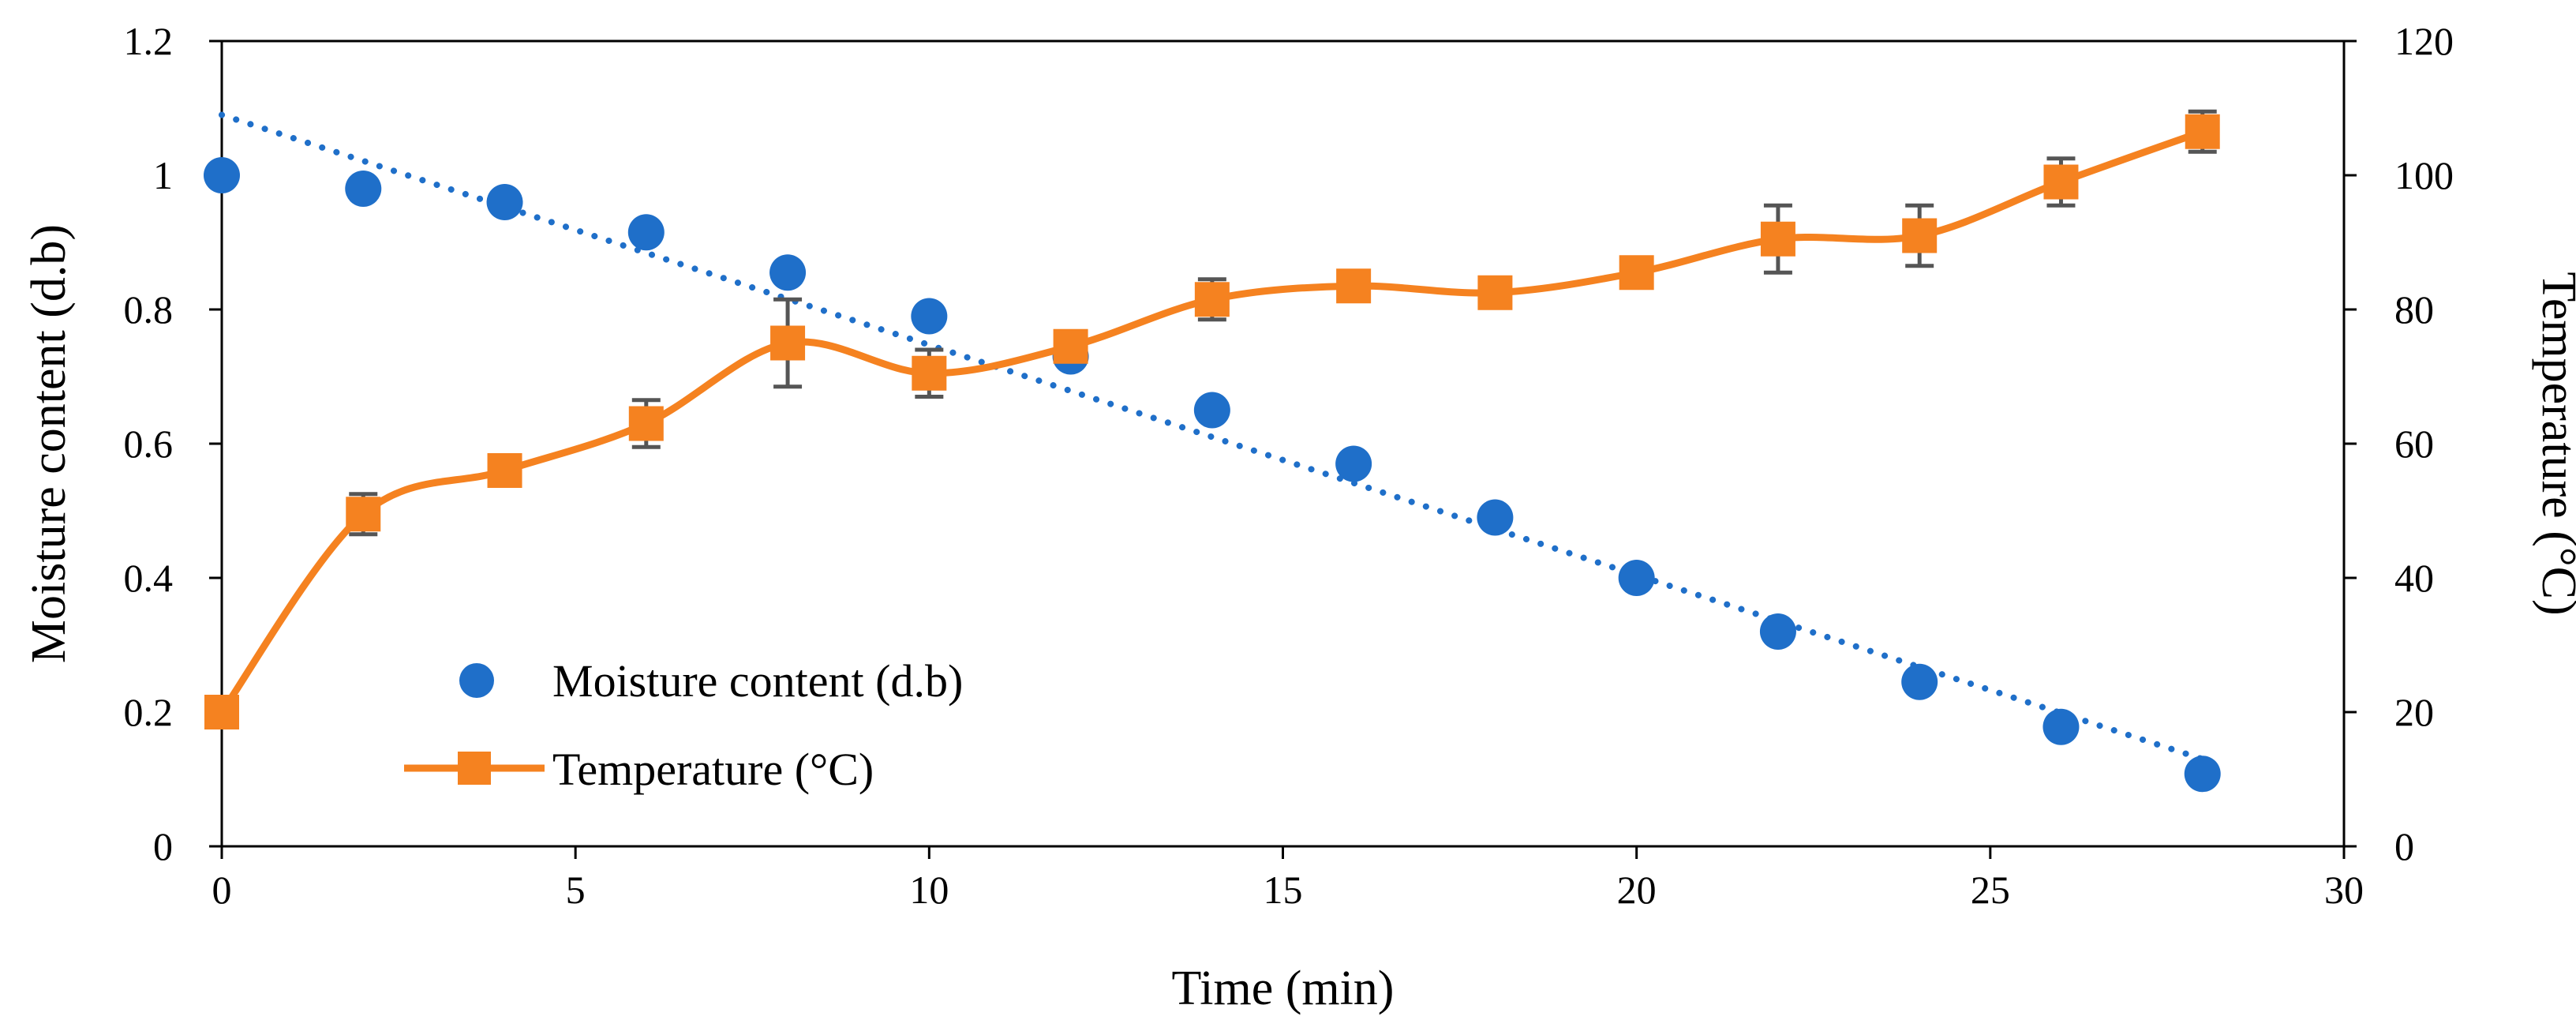  What do you see at coordinates (474, 768) in the screenshot?
I see `legend-temperature-marker` at bounding box center [474, 768].